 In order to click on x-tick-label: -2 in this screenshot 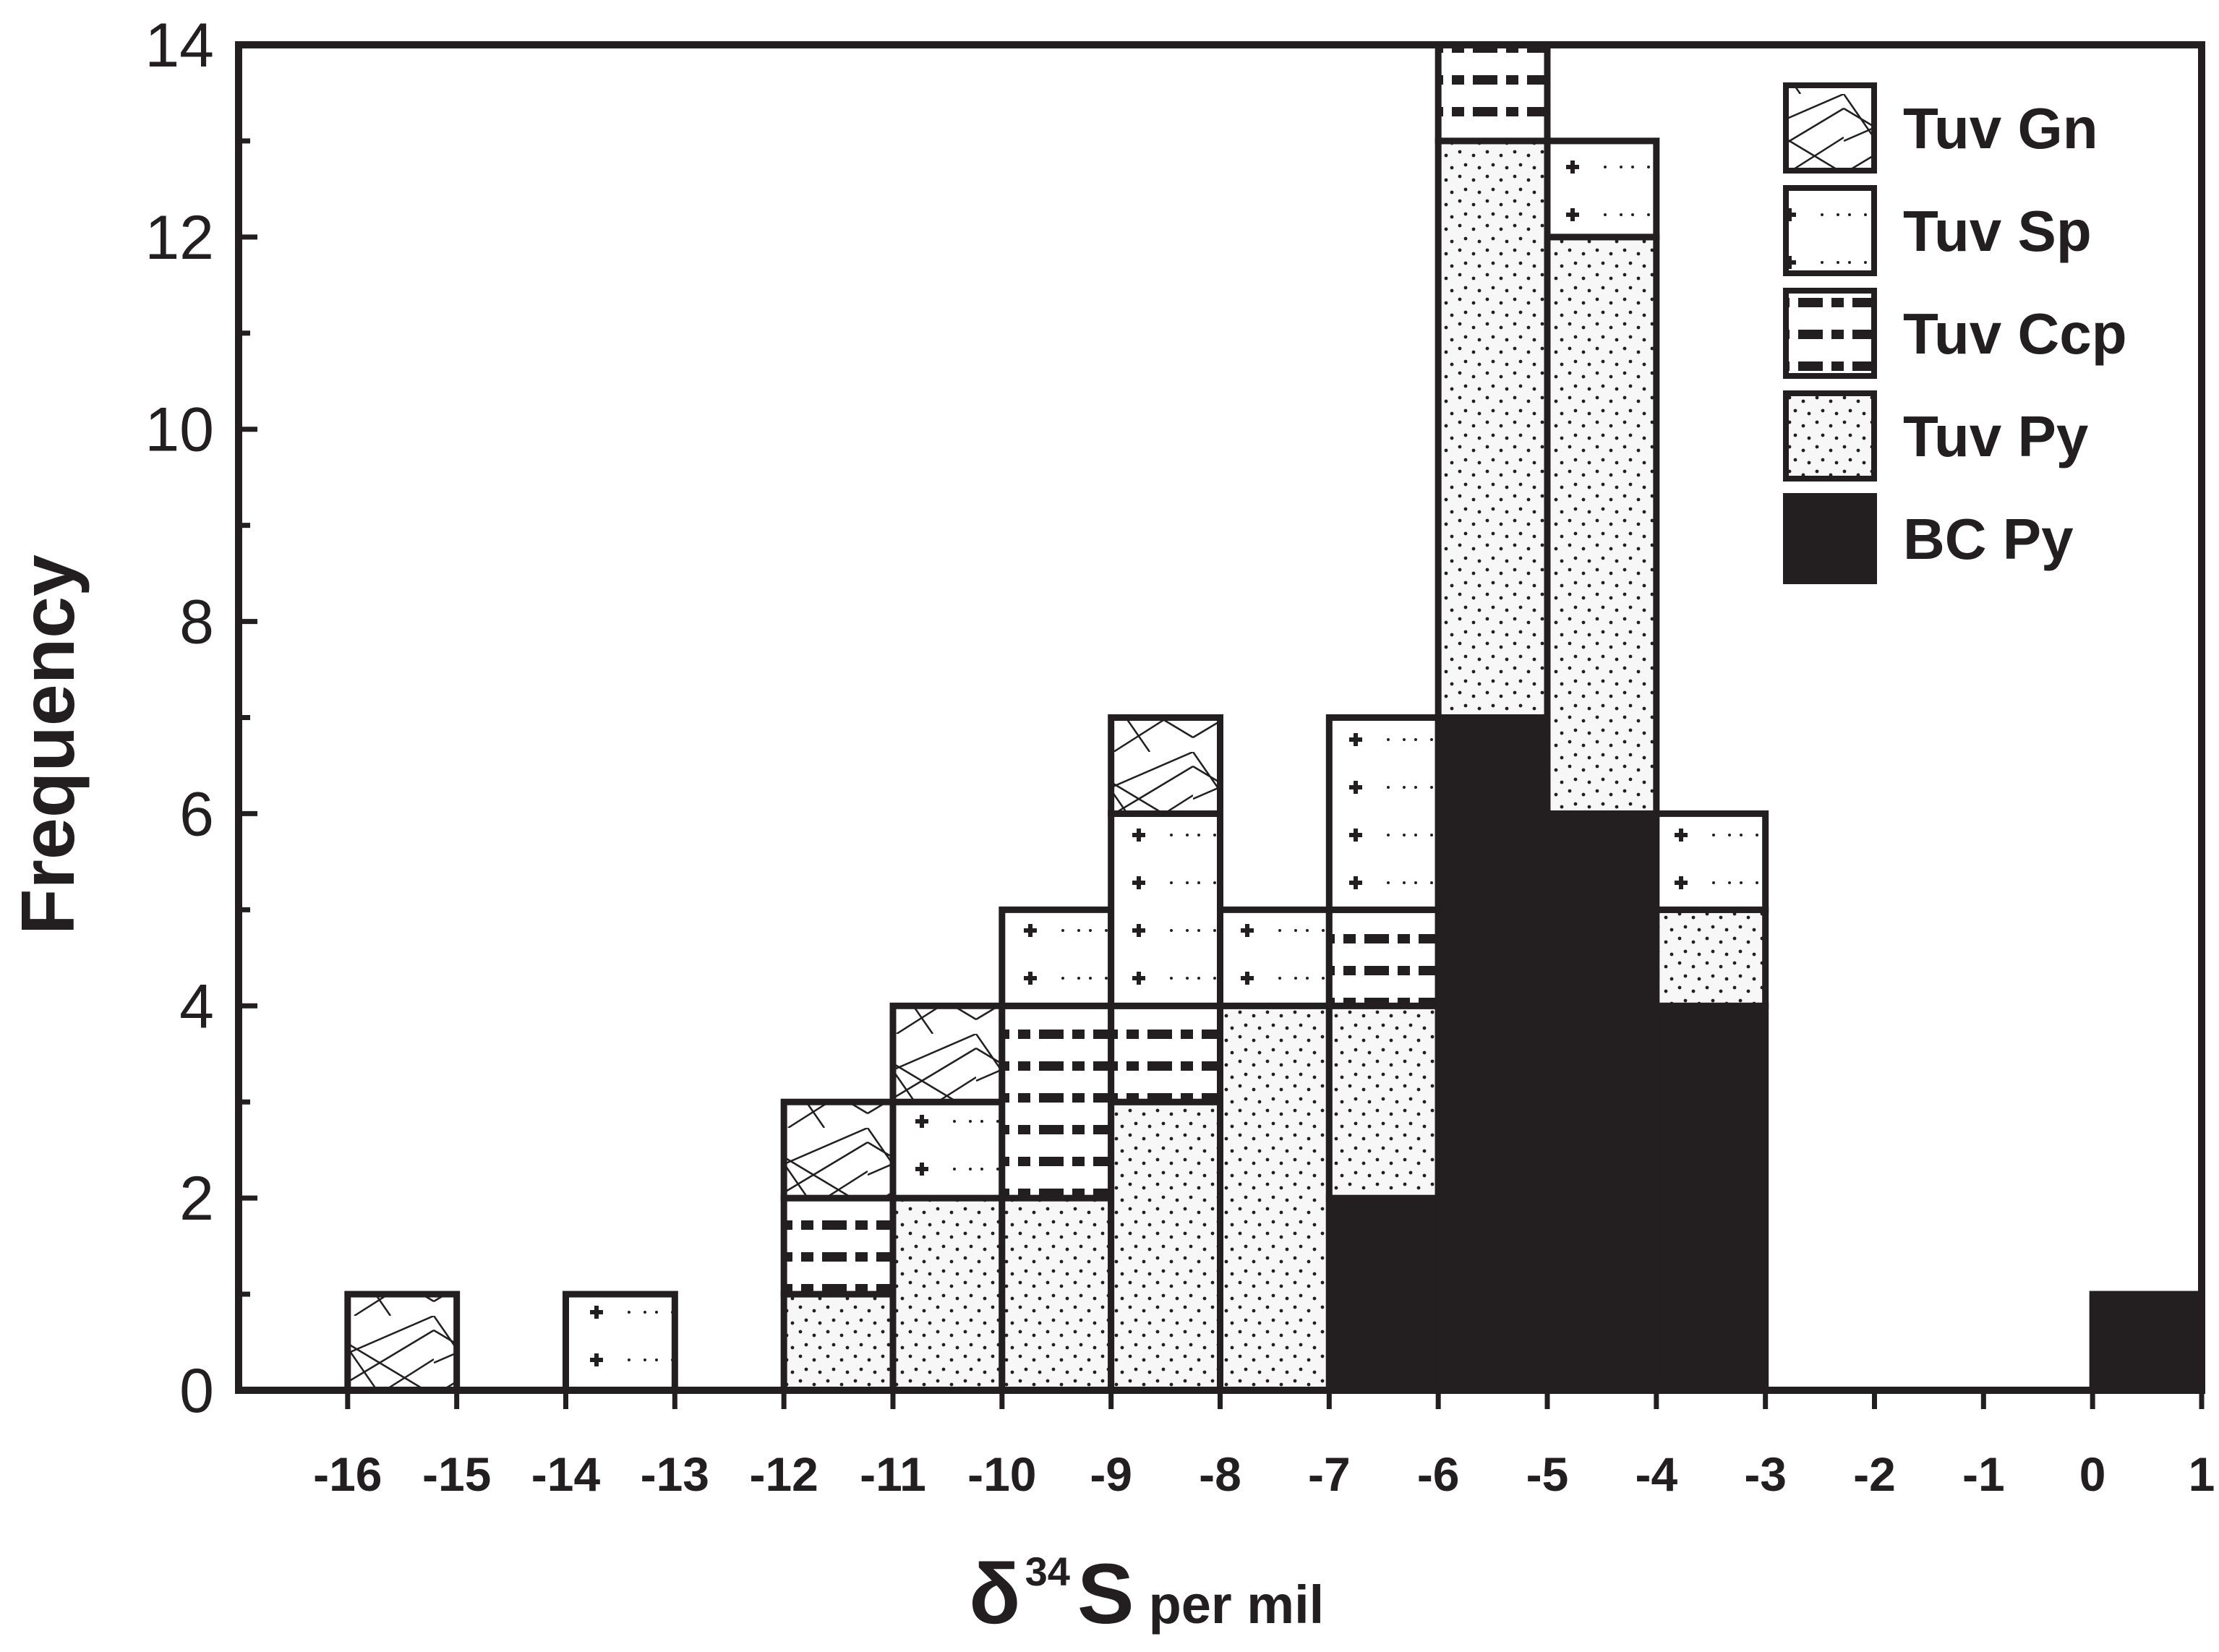, I will do `click(1874, 1474)`.